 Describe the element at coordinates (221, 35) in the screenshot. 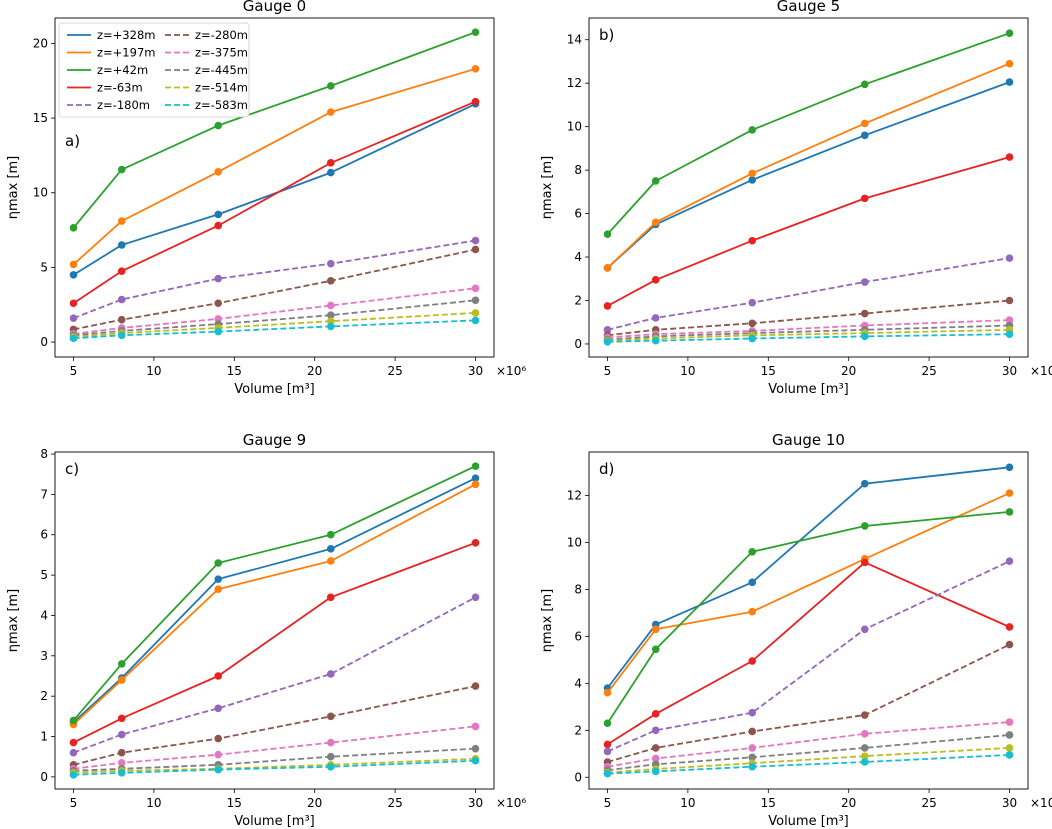

I see `legend-entry: z=-280m` at that location.